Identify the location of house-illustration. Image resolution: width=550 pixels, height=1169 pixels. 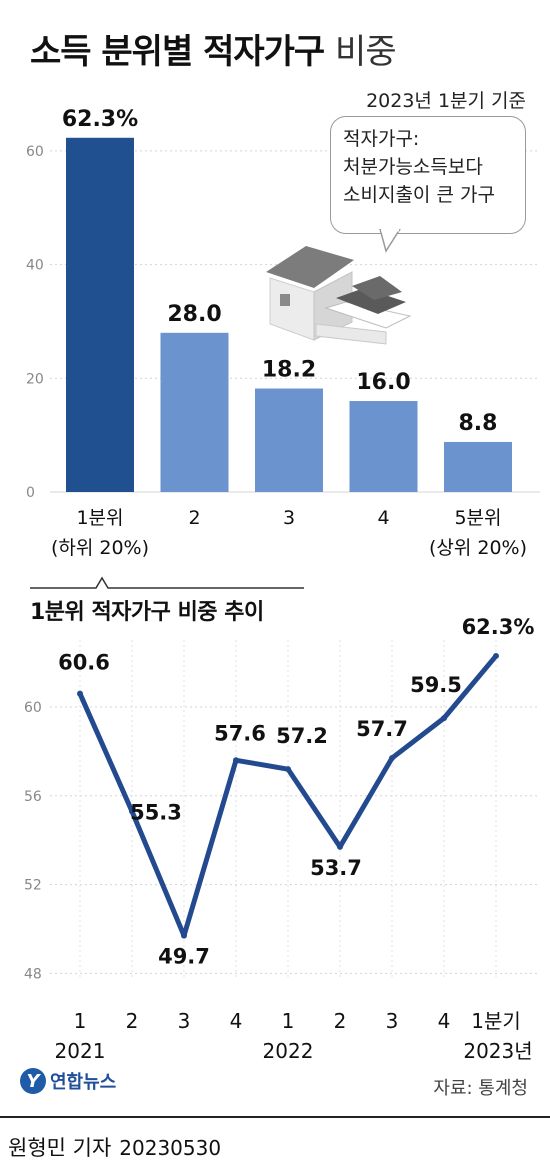
(339, 295).